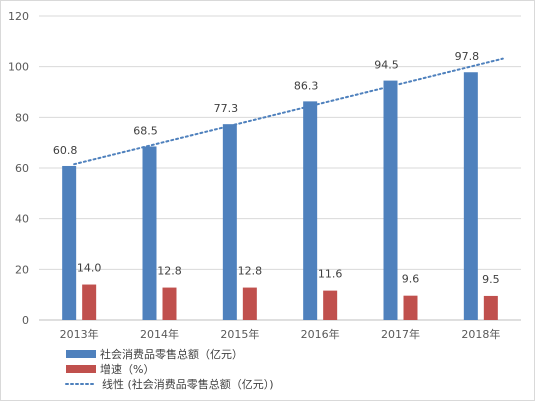 This screenshot has width=535, height=402. I want to click on data-label: 9.5, so click(491, 279).